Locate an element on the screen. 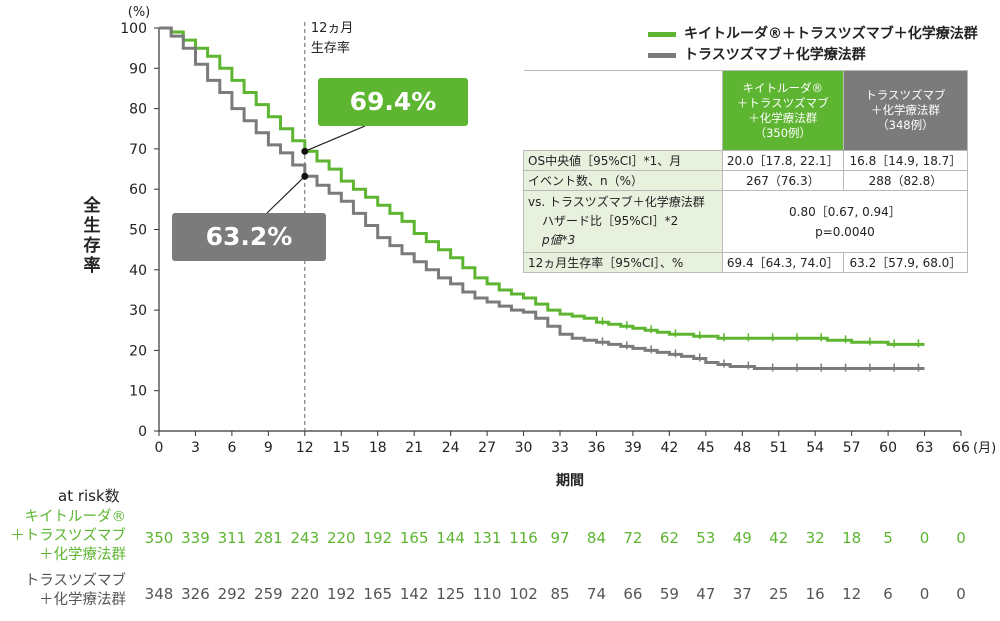 The width and height of the screenshot is (1000, 621). at-risk-value-control: 59 is located at coordinates (669, 594).